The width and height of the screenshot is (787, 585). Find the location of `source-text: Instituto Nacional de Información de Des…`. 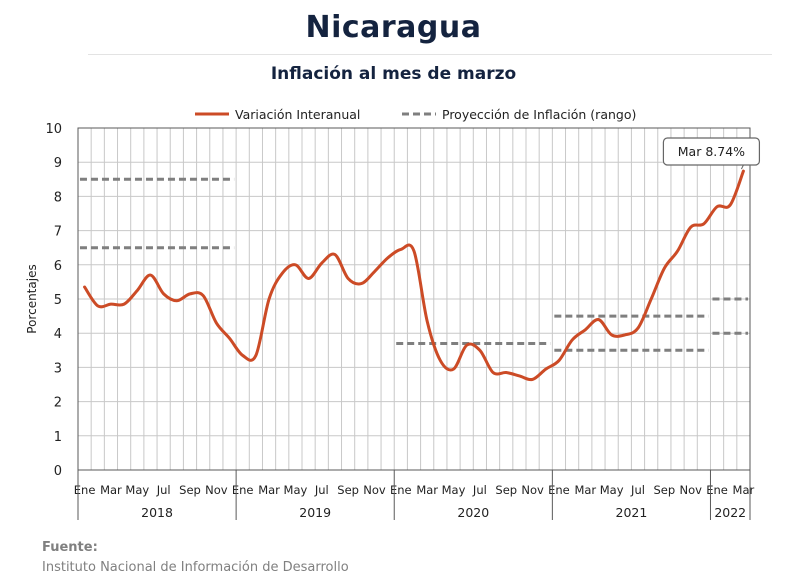

source-text: Instituto Nacional de Información de Des… is located at coordinates (195, 567).